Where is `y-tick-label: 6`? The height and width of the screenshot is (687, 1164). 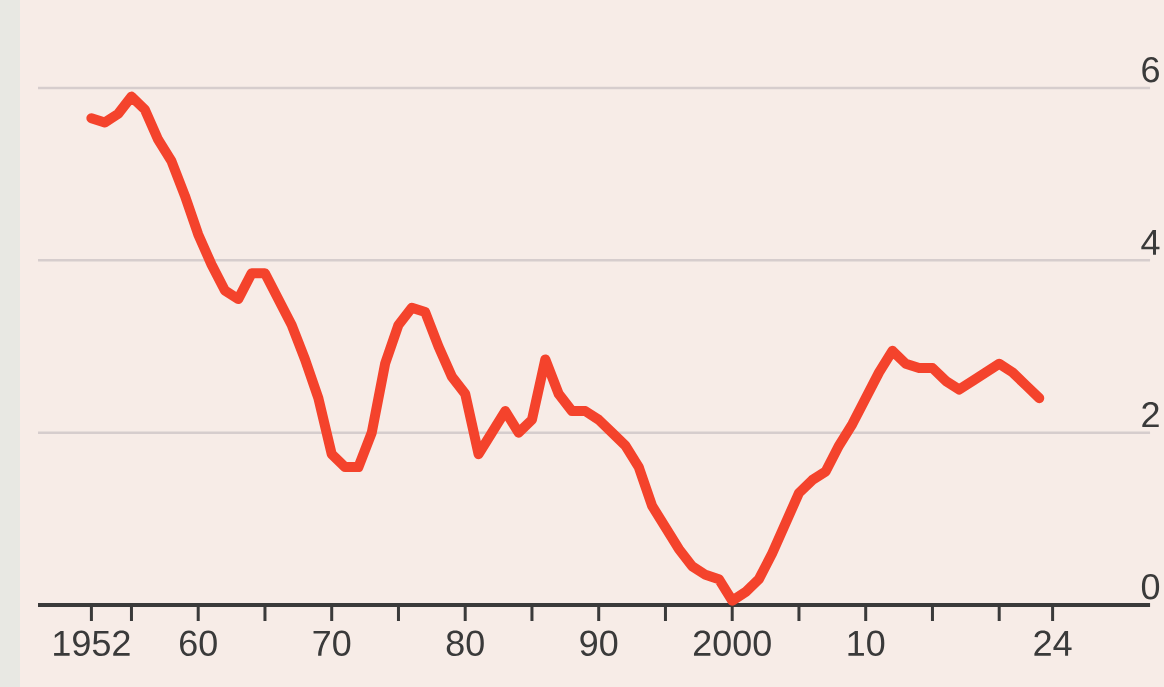
y-tick-label: 6 is located at coordinates (1150, 69).